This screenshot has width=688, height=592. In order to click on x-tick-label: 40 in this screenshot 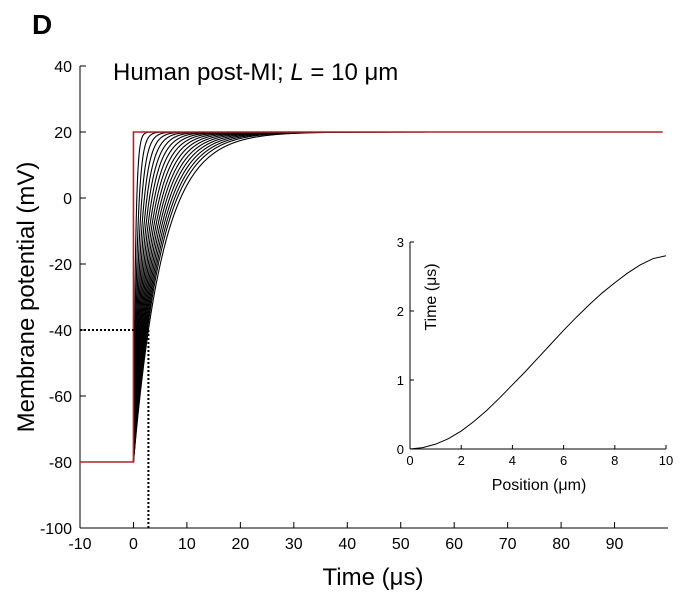, I will do `click(347, 544)`.